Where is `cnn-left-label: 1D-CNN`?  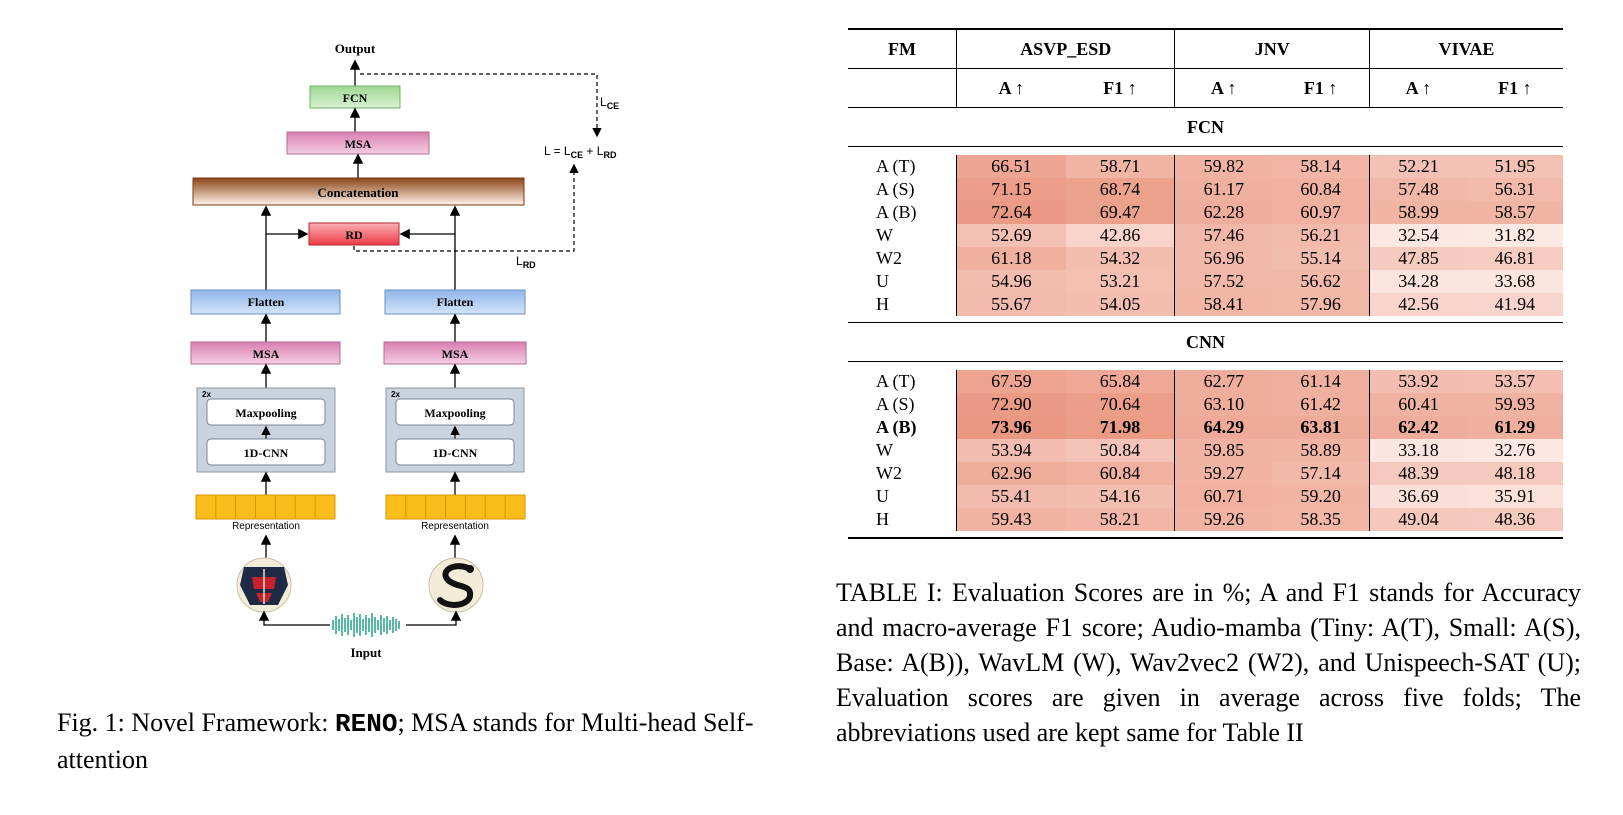 cnn-left-label: 1D-CNN is located at coordinates (266, 453).